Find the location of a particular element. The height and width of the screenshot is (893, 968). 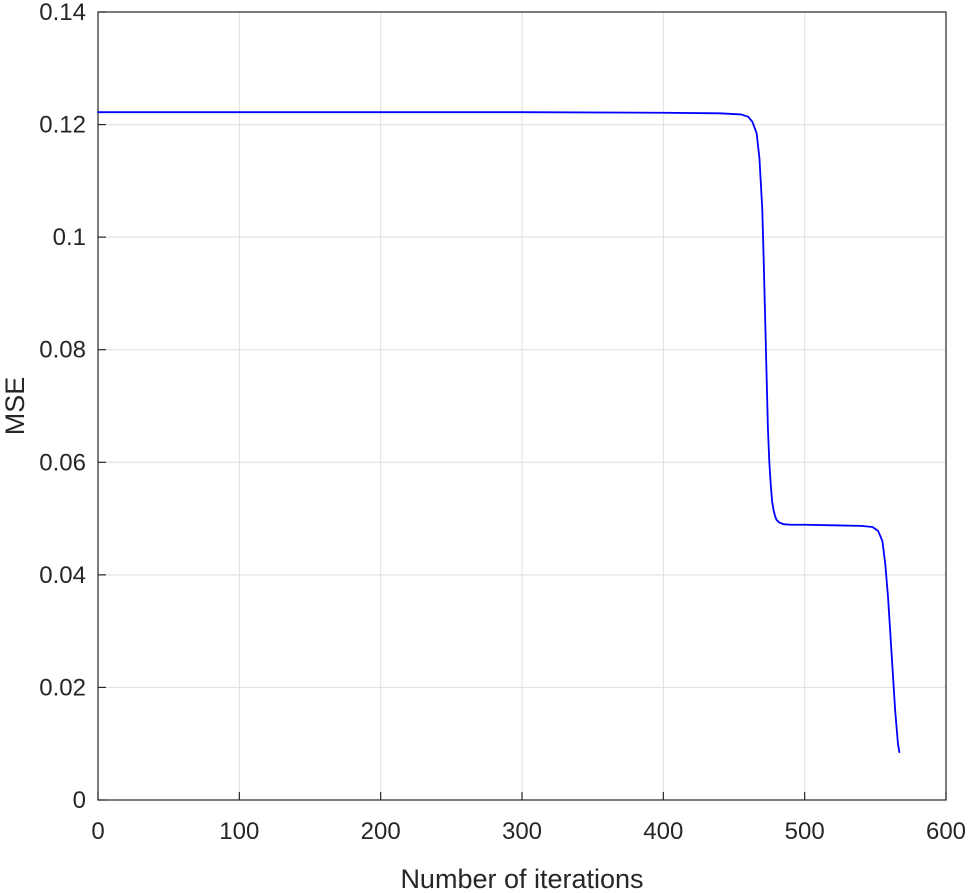

y-tick-label: 0.02 is located at coordinates (62, 687).